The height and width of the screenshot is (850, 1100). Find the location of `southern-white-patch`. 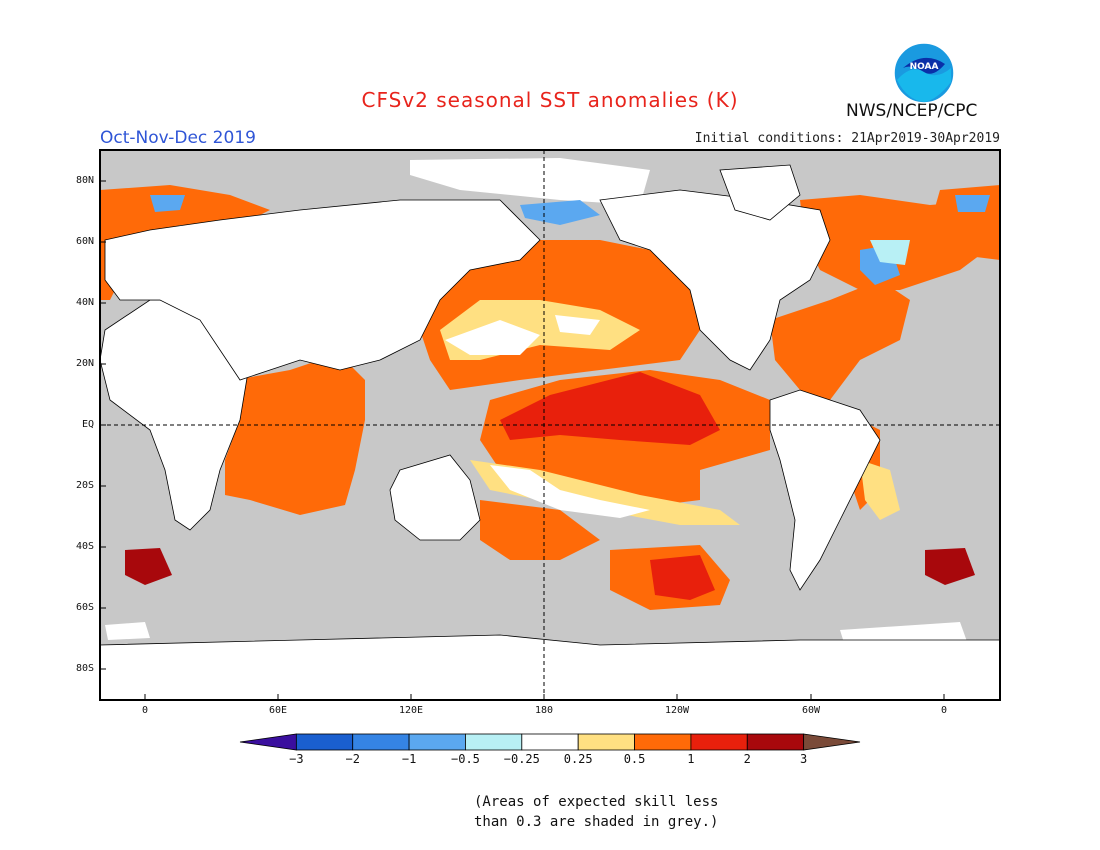

southern-white-patch is located at coordinates (127, 631).